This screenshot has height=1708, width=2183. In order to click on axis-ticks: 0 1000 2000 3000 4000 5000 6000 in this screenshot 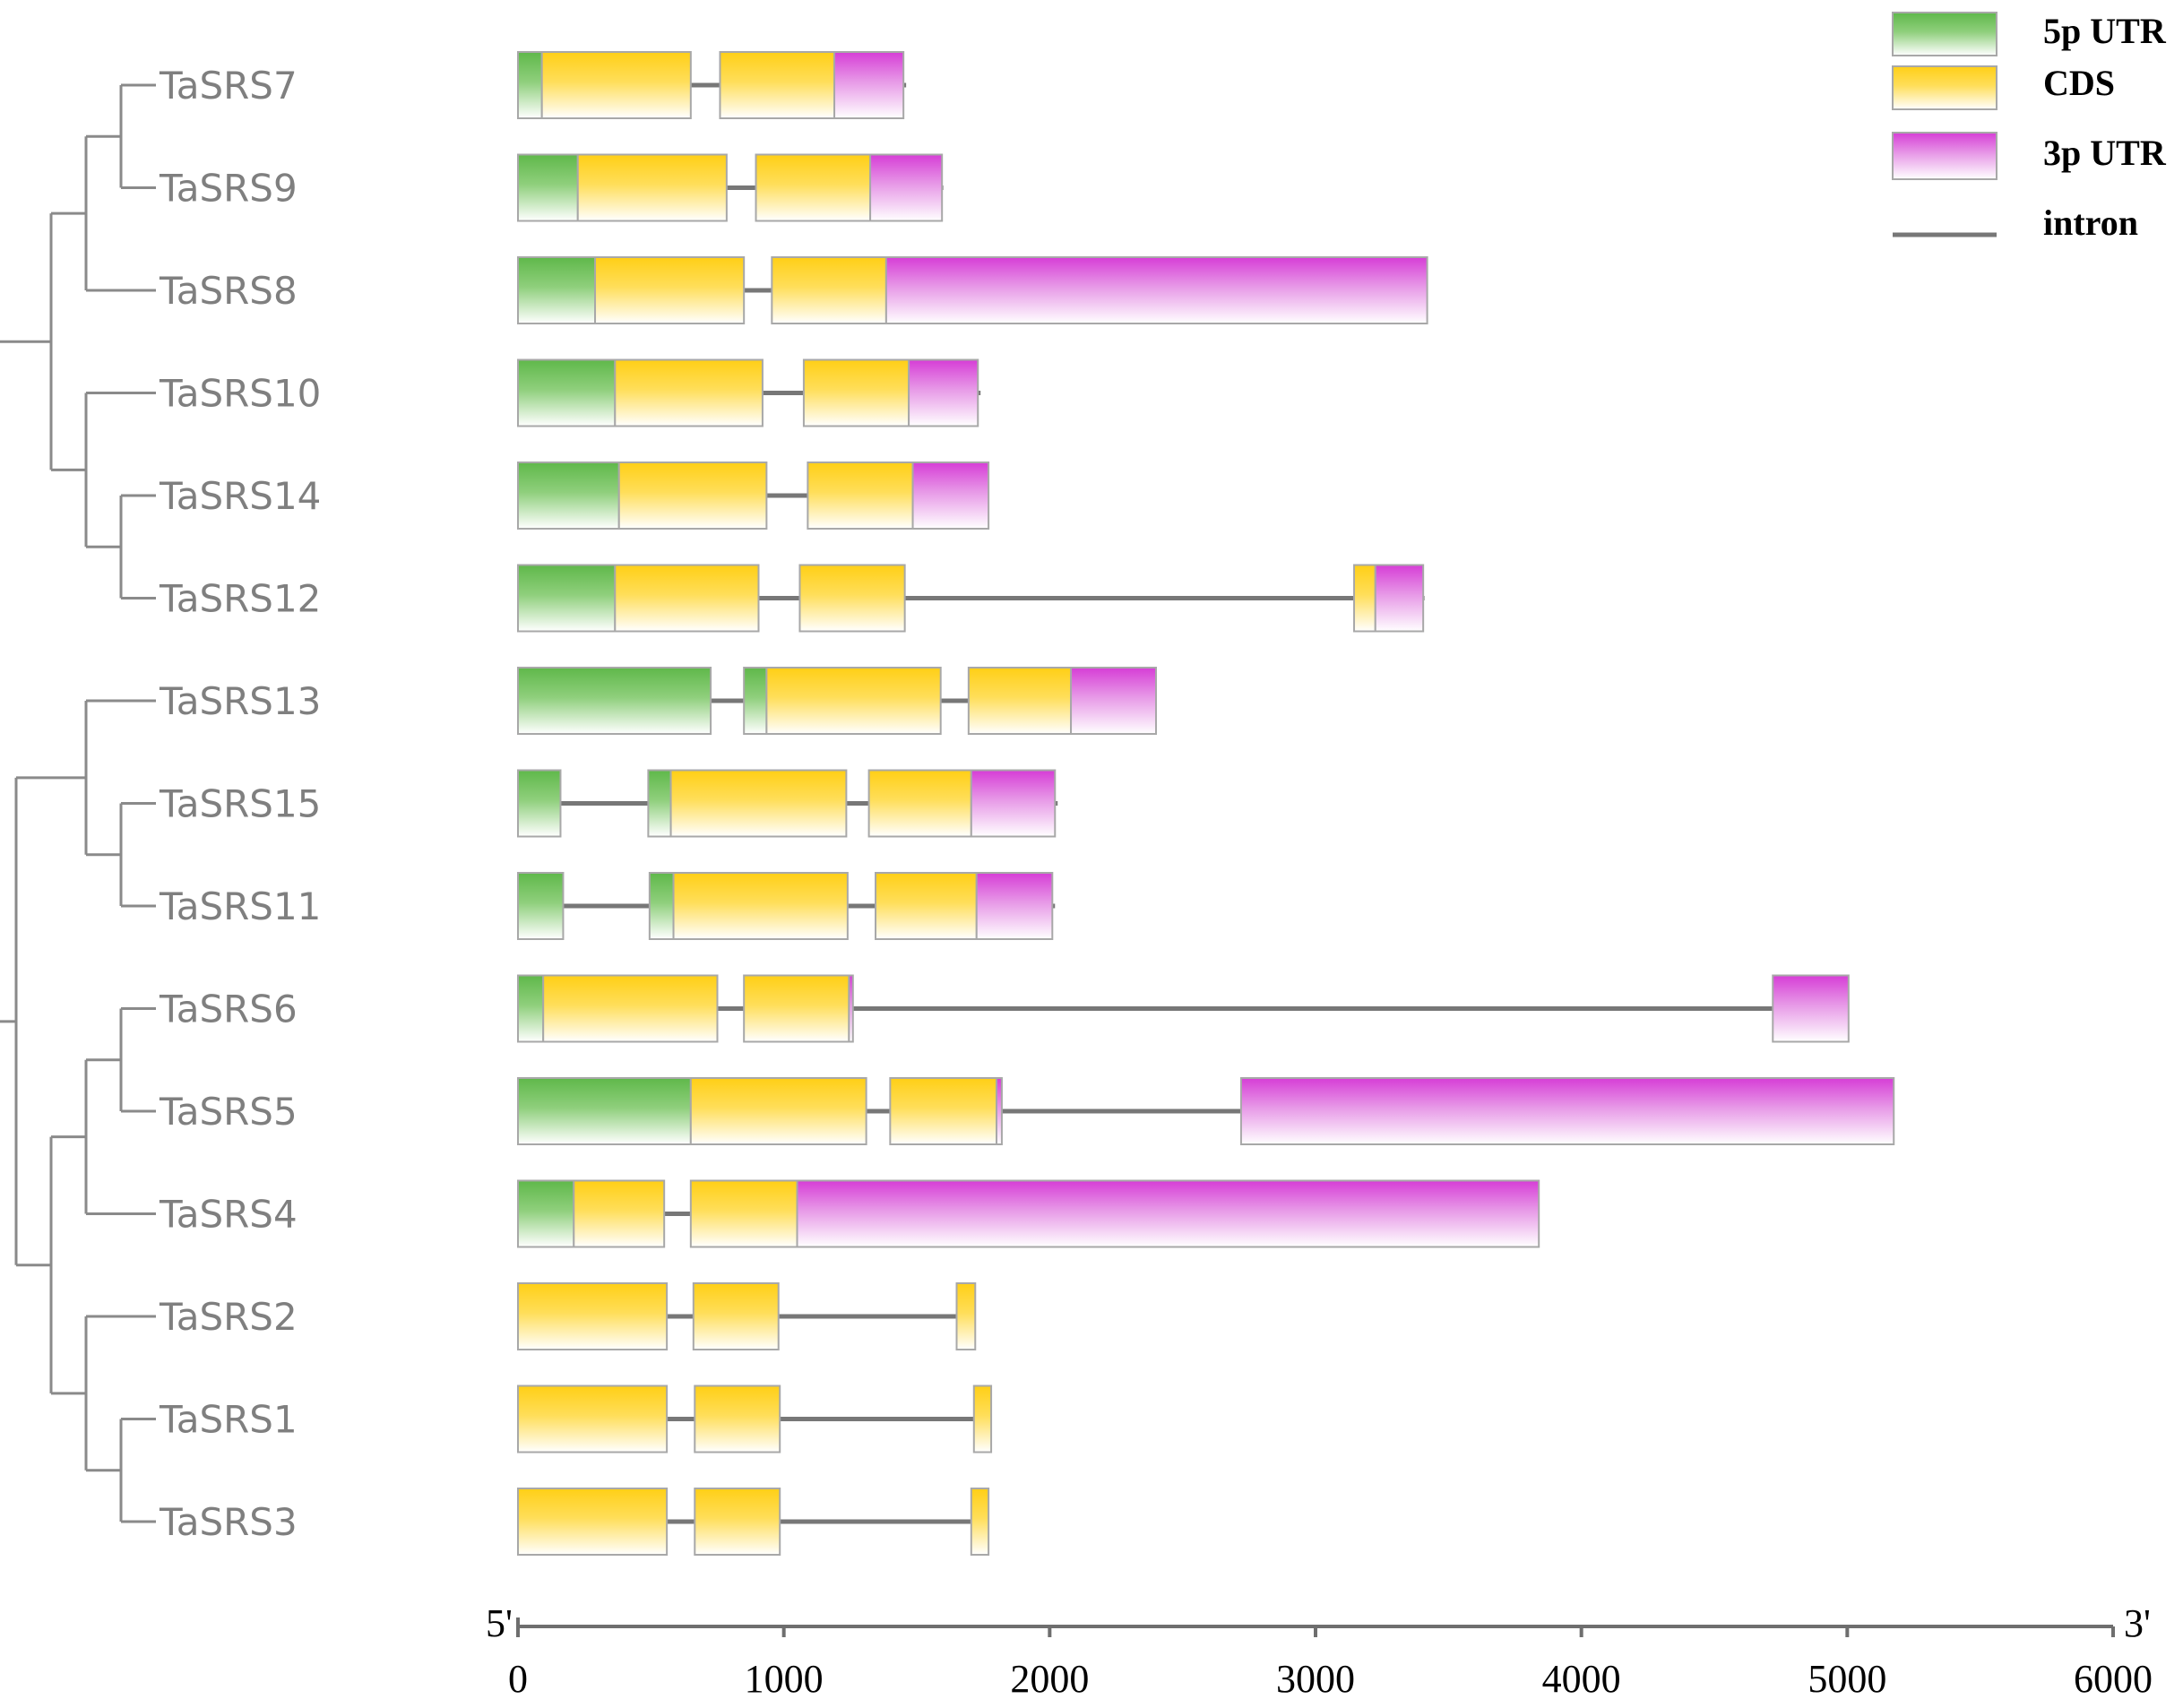, I will do `click(1330, 1663)`.